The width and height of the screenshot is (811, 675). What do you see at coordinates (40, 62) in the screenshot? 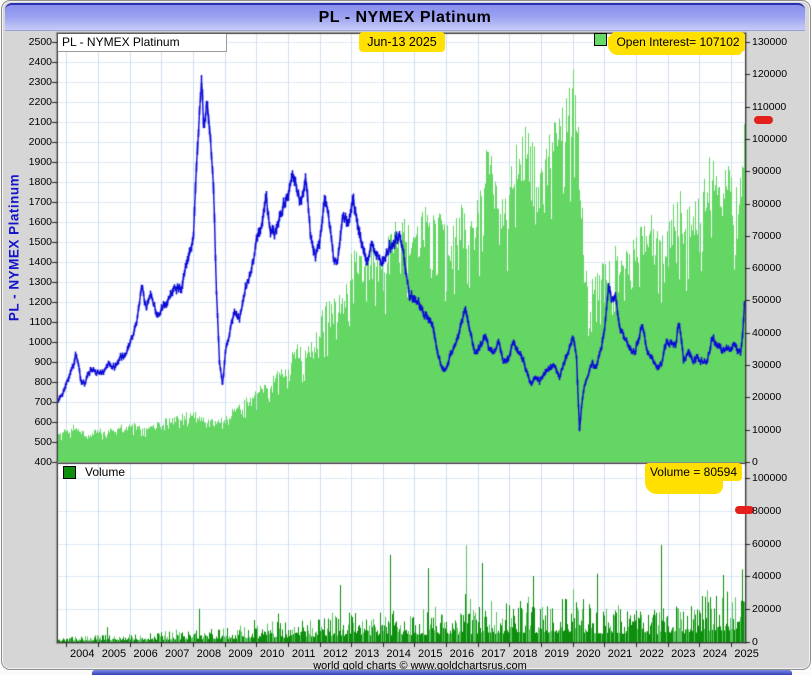
I see `left-axis-tick-label: 2400` at bounding box center [40, 62].